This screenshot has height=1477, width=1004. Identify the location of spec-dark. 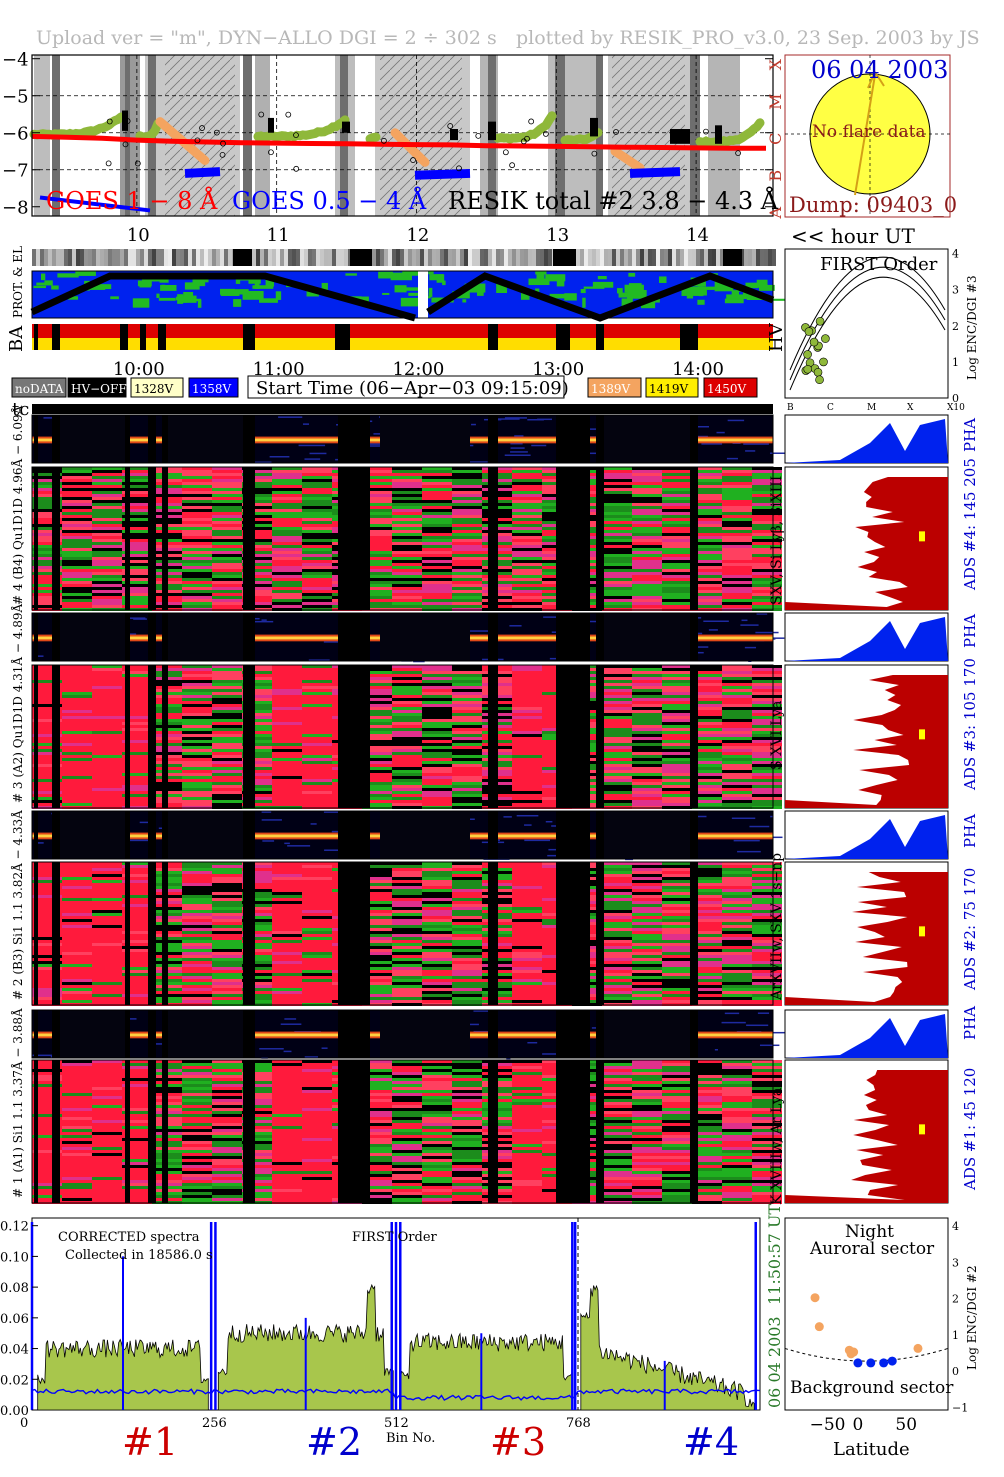
(205, 637).